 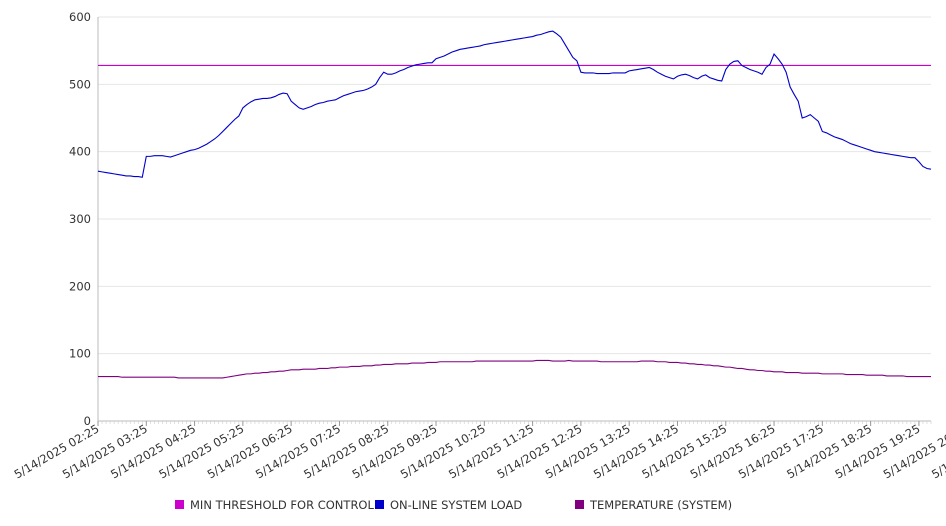 I want to click on x-tick-label: 5/14/2025 13:25, so click(x=588, y=451).